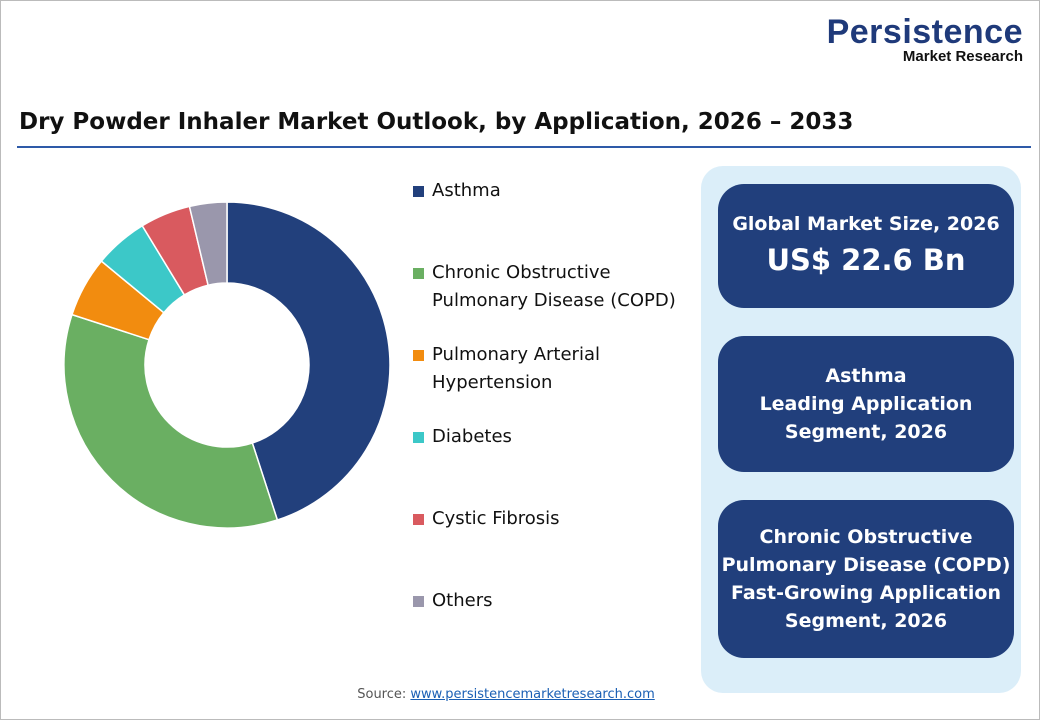 The width and height of the screenshot is (1040, 720). What do you see at coordinates (308, 361) in the screenshot?
I see `slice-asthma` at bounding box center [308, 361].